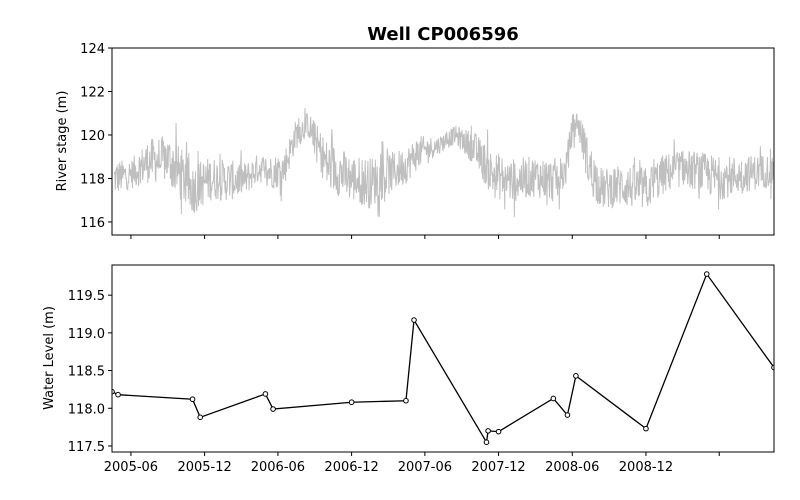 This screenshot has width=800, height=500. What do you see at coordinates (86, 409) in the screenshot?
I see `y-tick-label: 118.0` at bounding box center [86, 409].